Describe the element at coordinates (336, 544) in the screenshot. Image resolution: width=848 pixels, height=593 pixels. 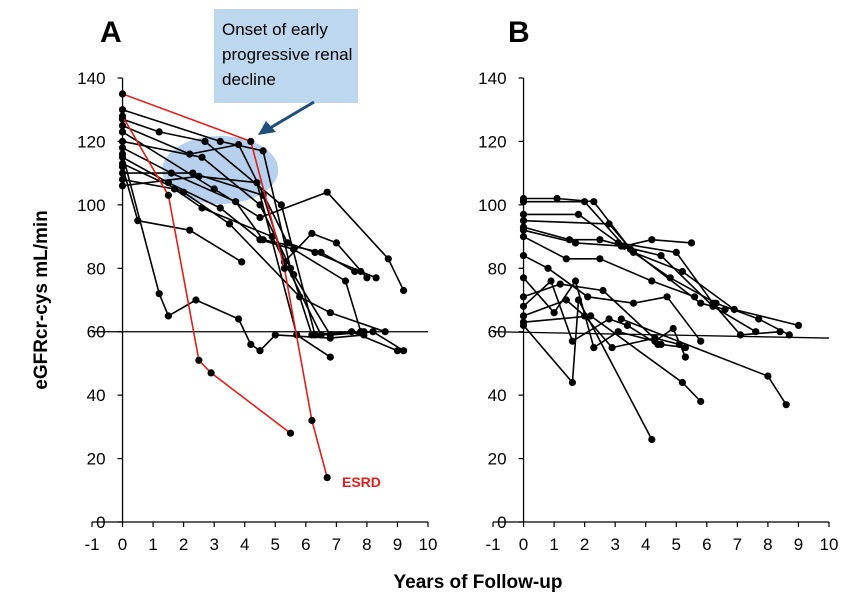
I see `panel-a-x-tick-label: 7` at that location.